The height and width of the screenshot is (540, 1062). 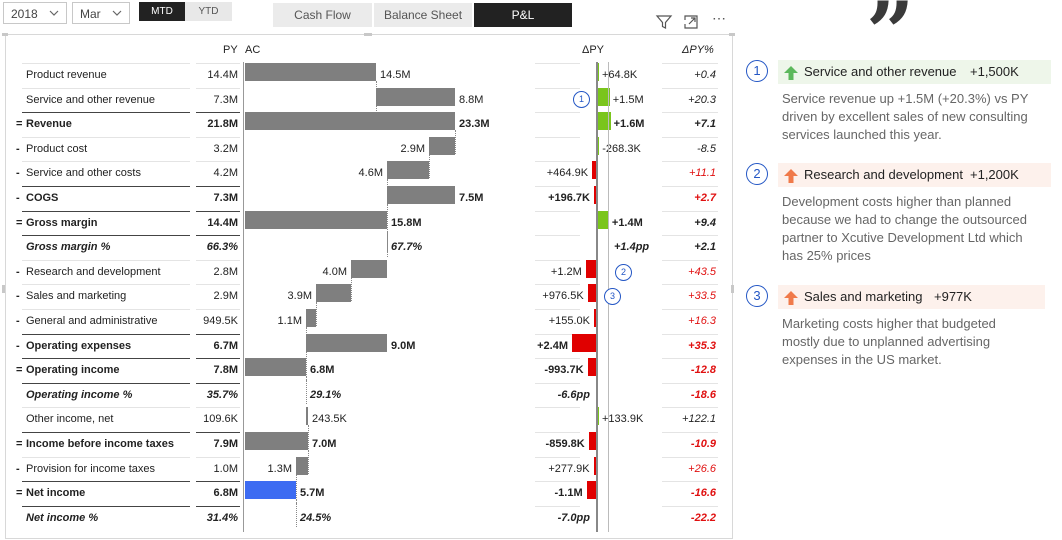 I want to click on filter-icon, so click(x=664, y=22).